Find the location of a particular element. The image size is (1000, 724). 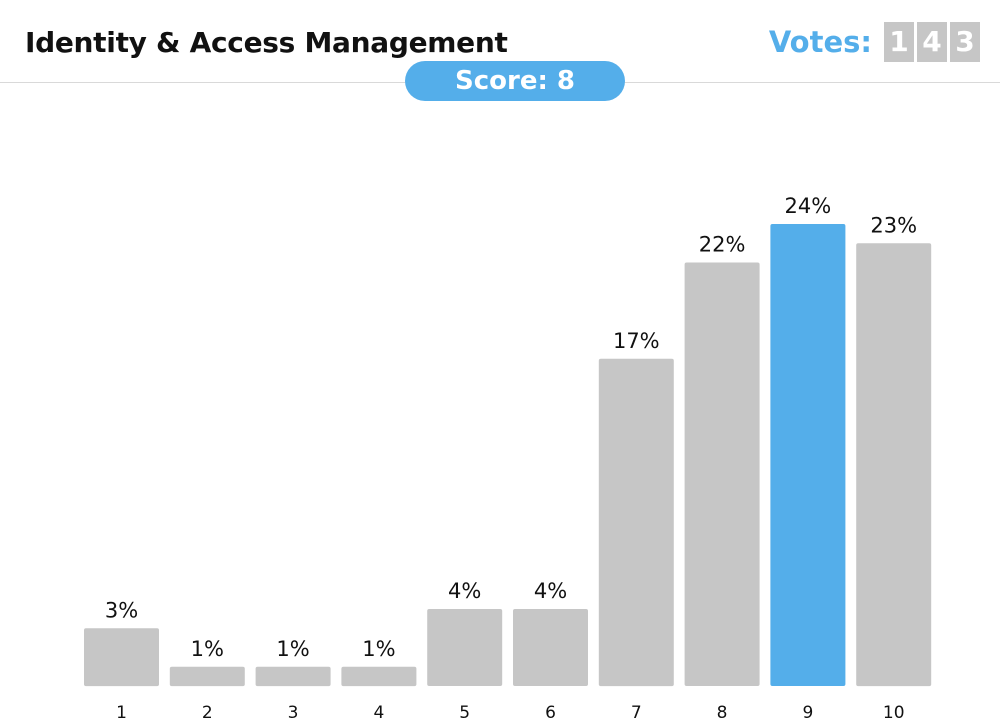

data-label-5: 4% is located at coordinates (464, 591).